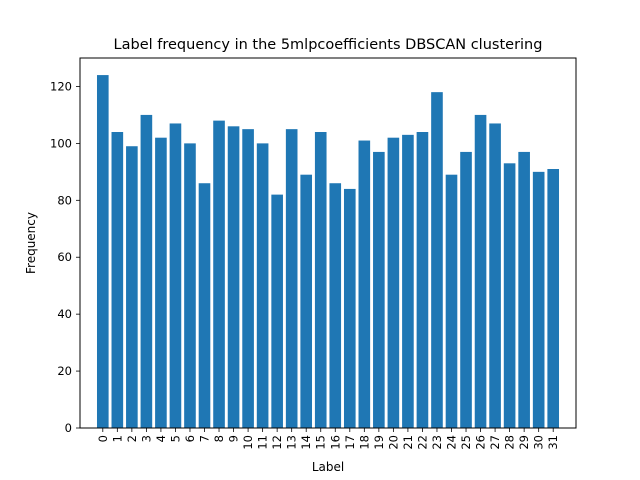  Describe the element at coordinates (146, 438) in the screenshot. I see `x-tick-label-3: 3` at that location.